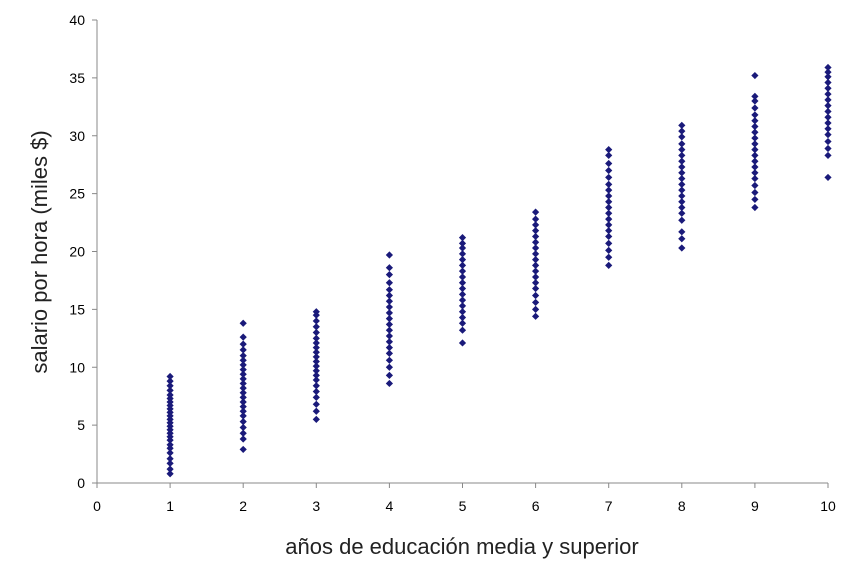  I want to click on x-tick-label: 8, so click(682, 506).